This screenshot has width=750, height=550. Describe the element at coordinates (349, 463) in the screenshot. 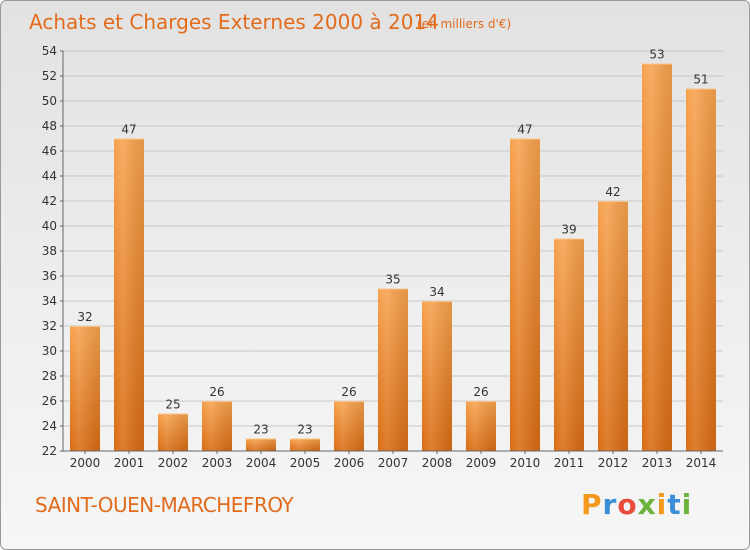

I see `x-tick-label: 2006` at that location.